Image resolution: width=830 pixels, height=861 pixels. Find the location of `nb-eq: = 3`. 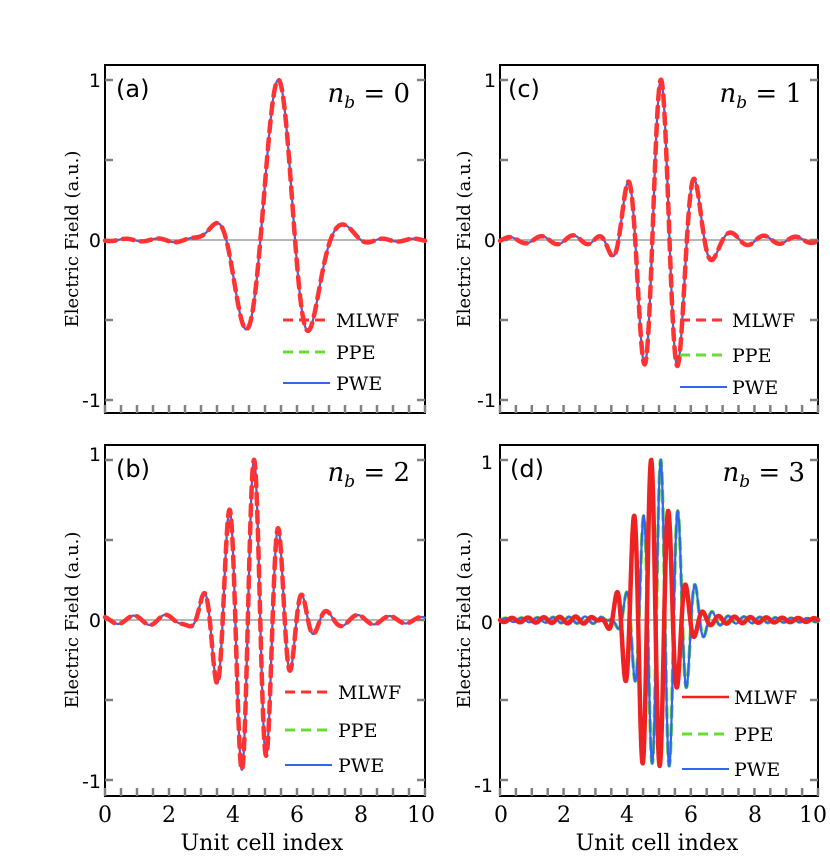

nb-eq: = 3 is located at coordinates (777, 473).